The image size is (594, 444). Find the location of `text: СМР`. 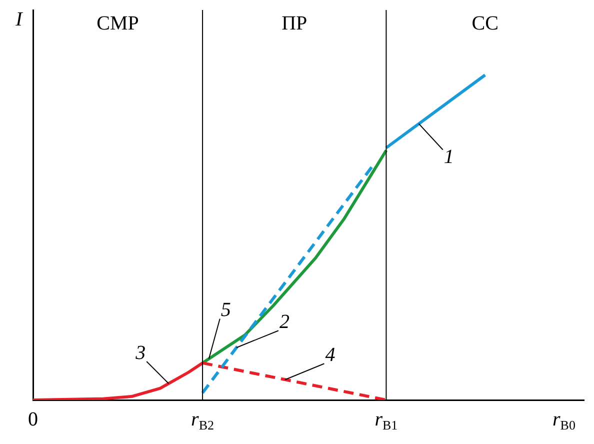

text: СМР is located at coordinates (117, 23).